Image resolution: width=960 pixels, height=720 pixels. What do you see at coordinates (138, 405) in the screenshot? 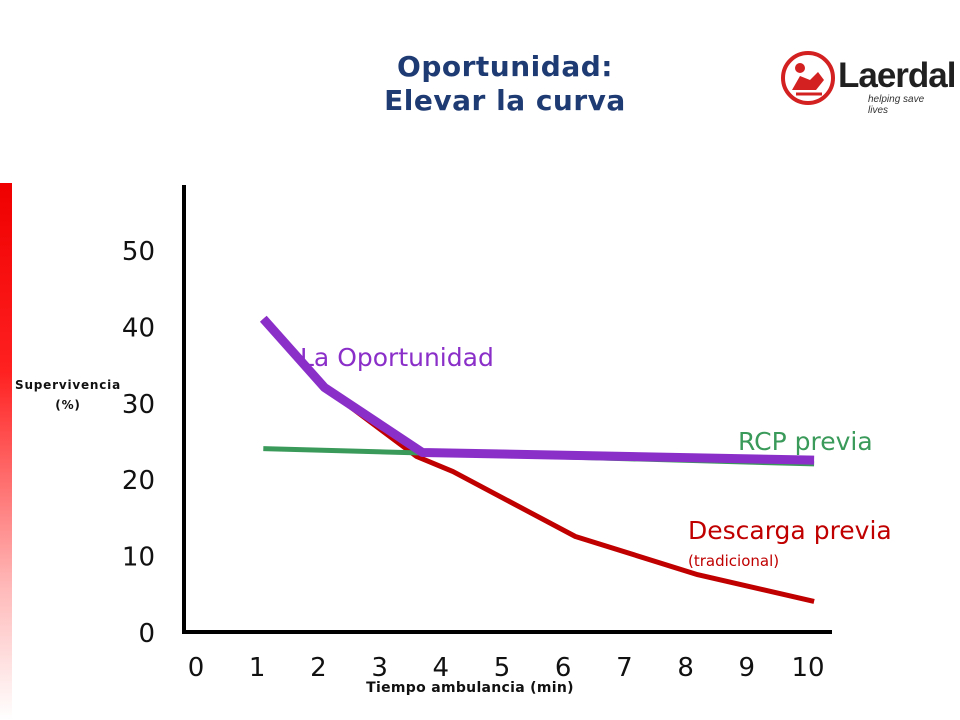
I see `y-tick-label: 30` at bounding box center [138, 405].